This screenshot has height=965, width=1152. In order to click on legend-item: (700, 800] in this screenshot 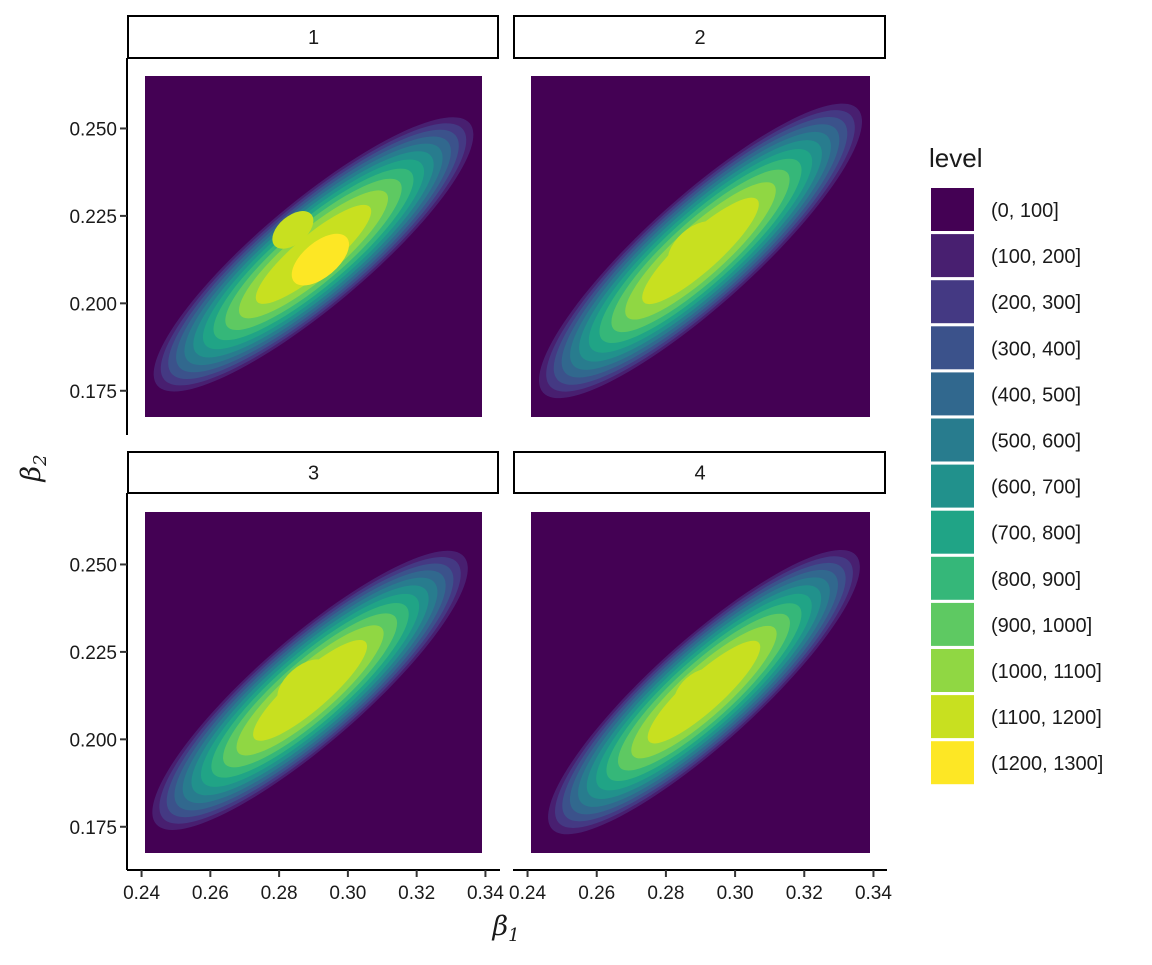, I will do `click(1006, 532)`.